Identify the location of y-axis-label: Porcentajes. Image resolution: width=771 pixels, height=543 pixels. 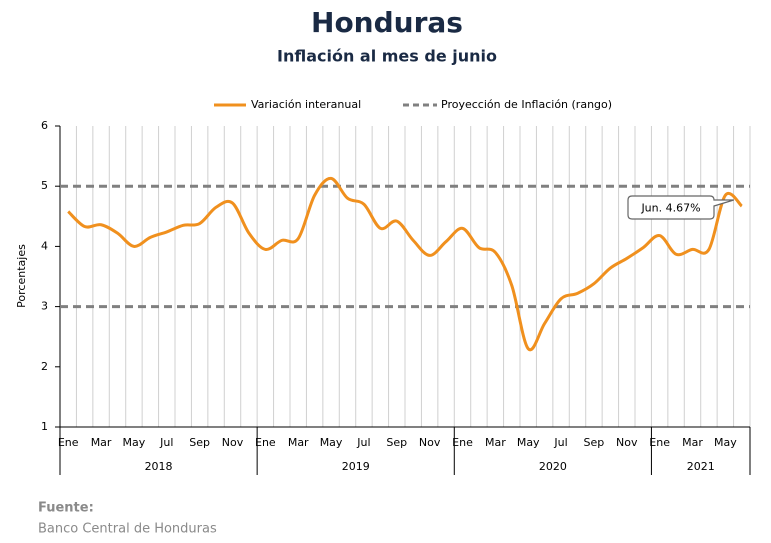
(21, 276).